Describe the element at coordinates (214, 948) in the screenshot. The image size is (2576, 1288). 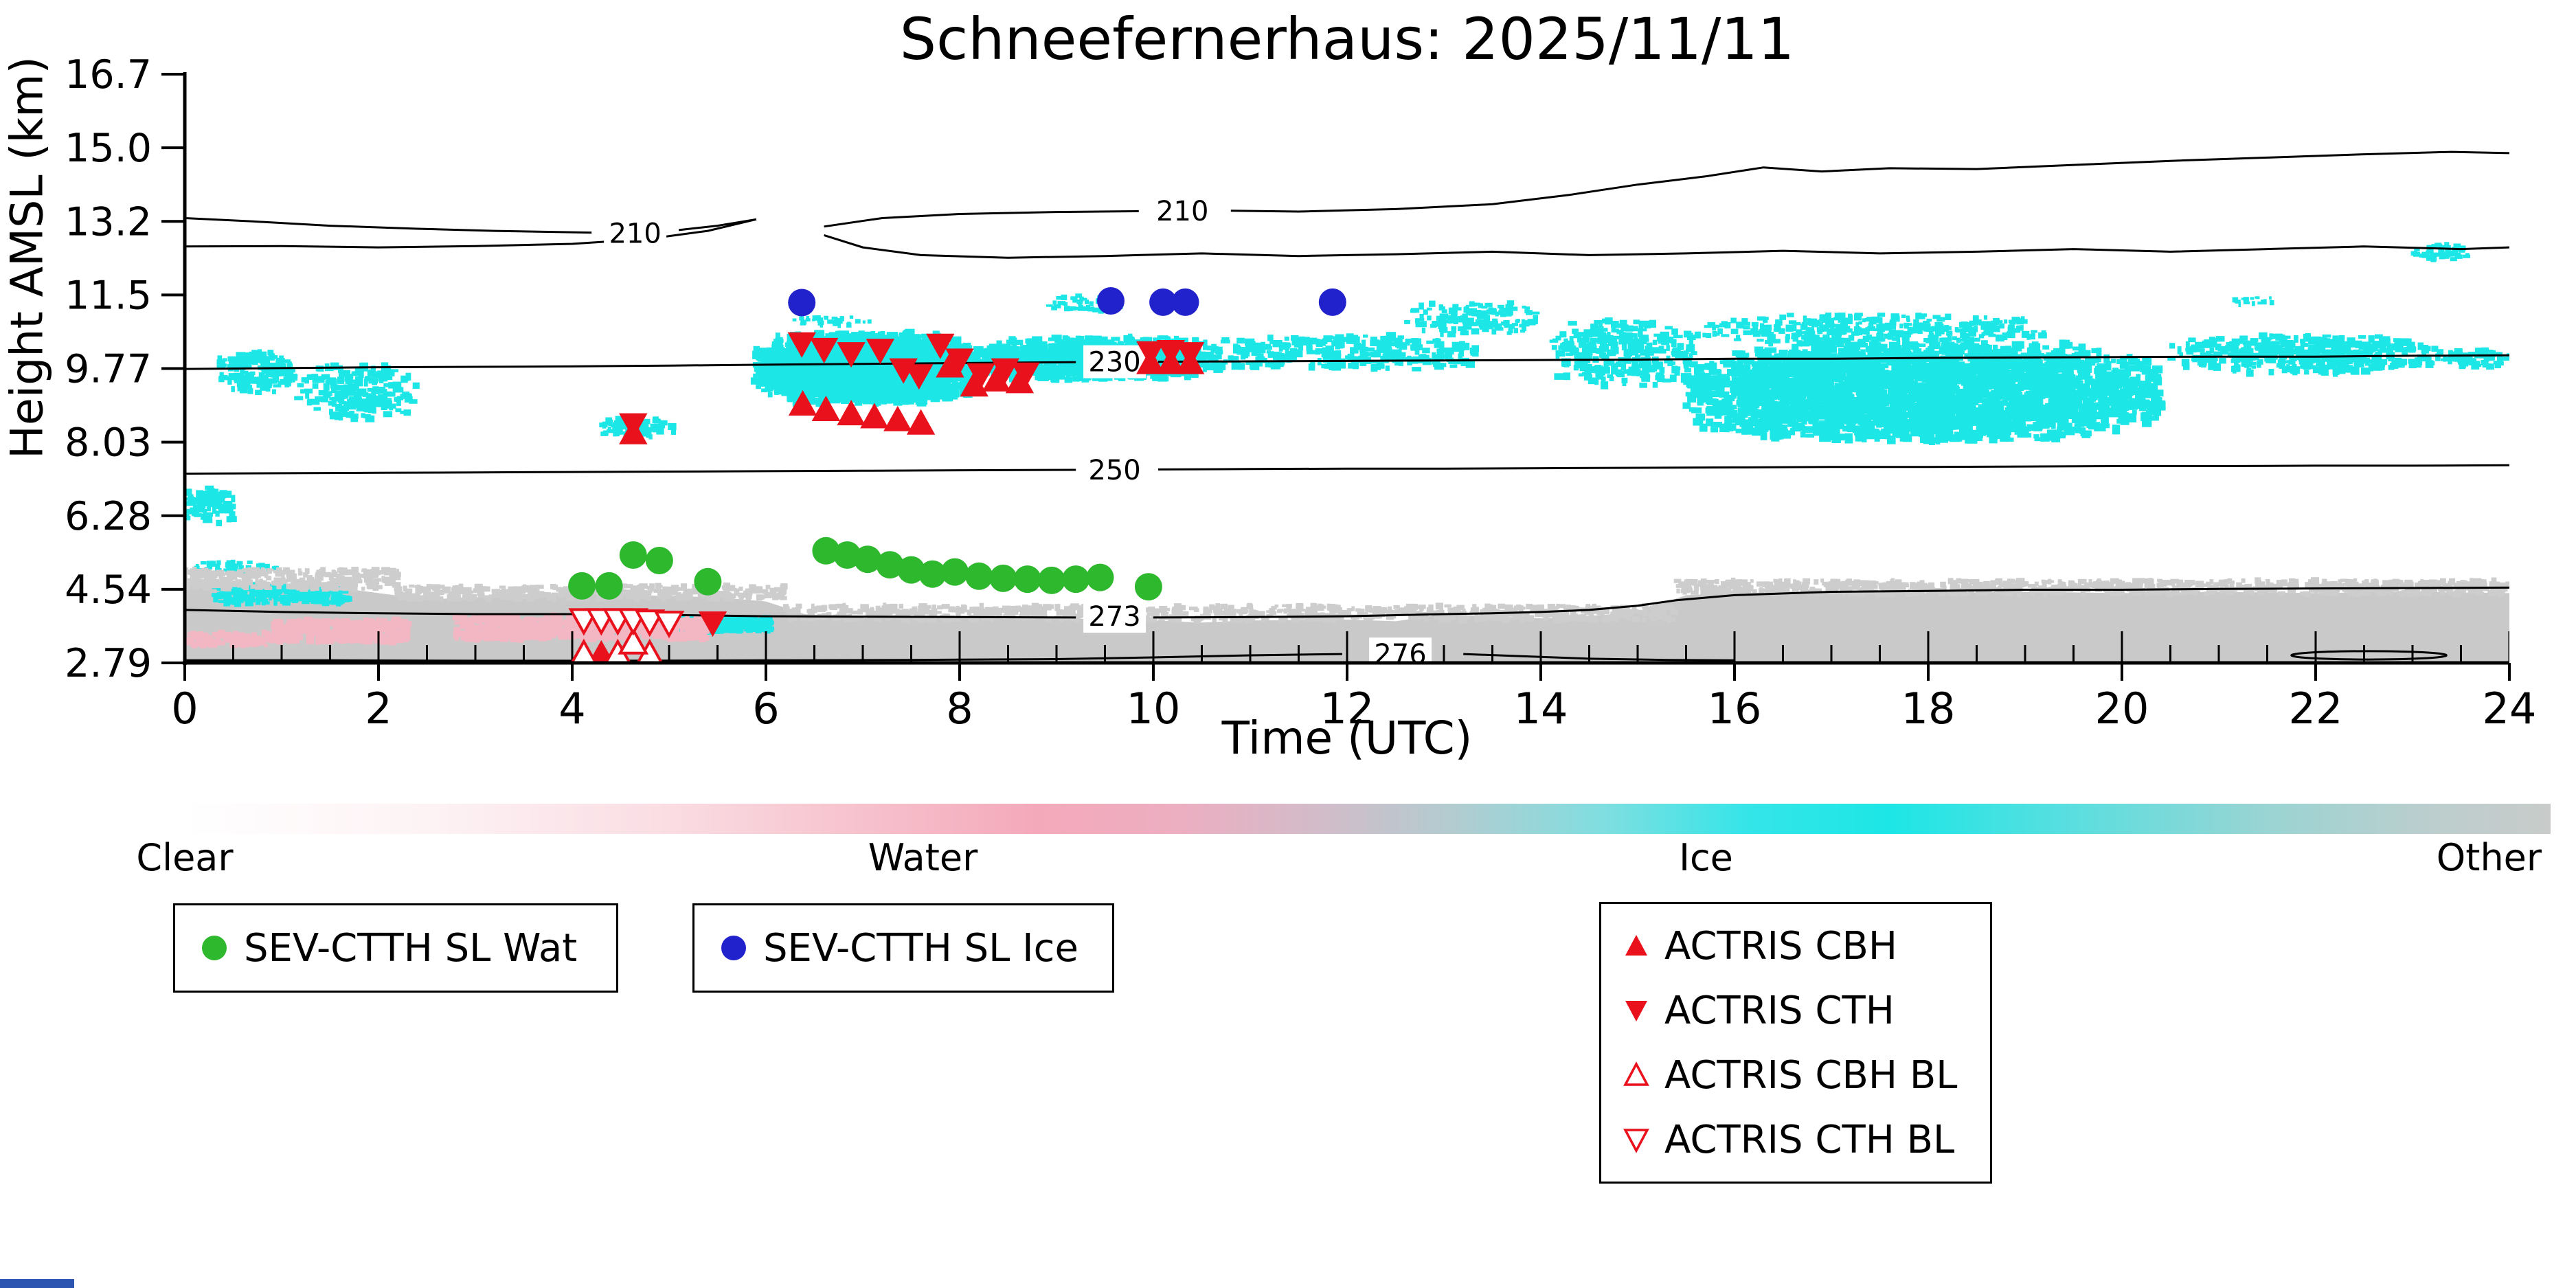
I see `green-circle-icon` at that location.